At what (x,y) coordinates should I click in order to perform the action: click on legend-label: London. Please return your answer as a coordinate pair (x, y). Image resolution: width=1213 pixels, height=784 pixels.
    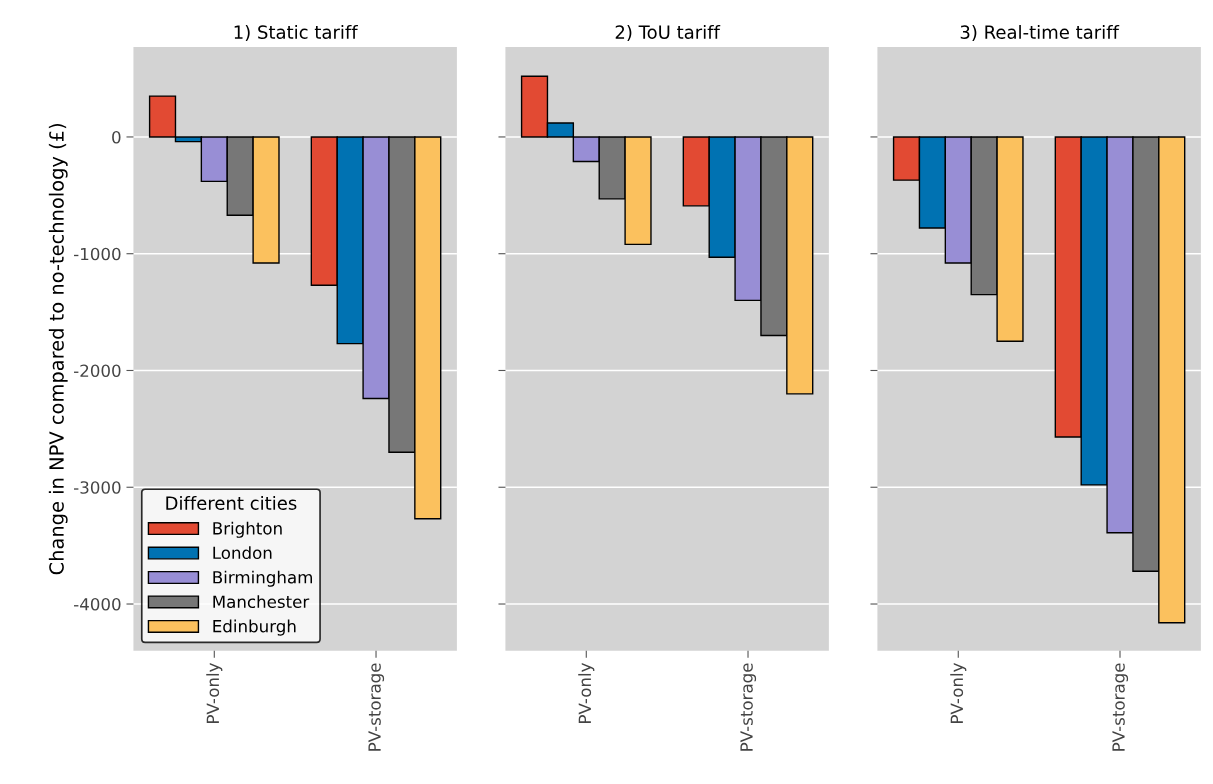
    Looking at the image, I should click on (242, 553).